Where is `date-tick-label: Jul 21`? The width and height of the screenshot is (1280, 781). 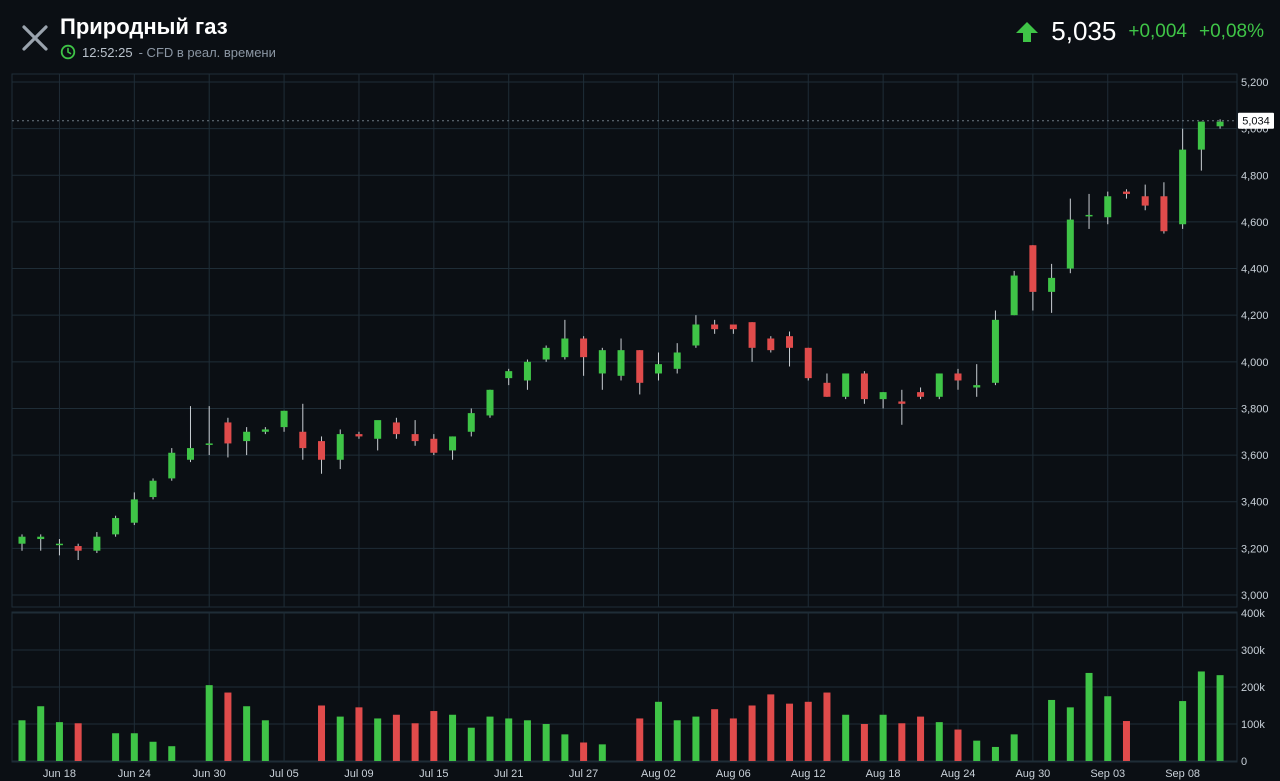
date-tick-label: Jul 21 is located at coordinates (508, 774).